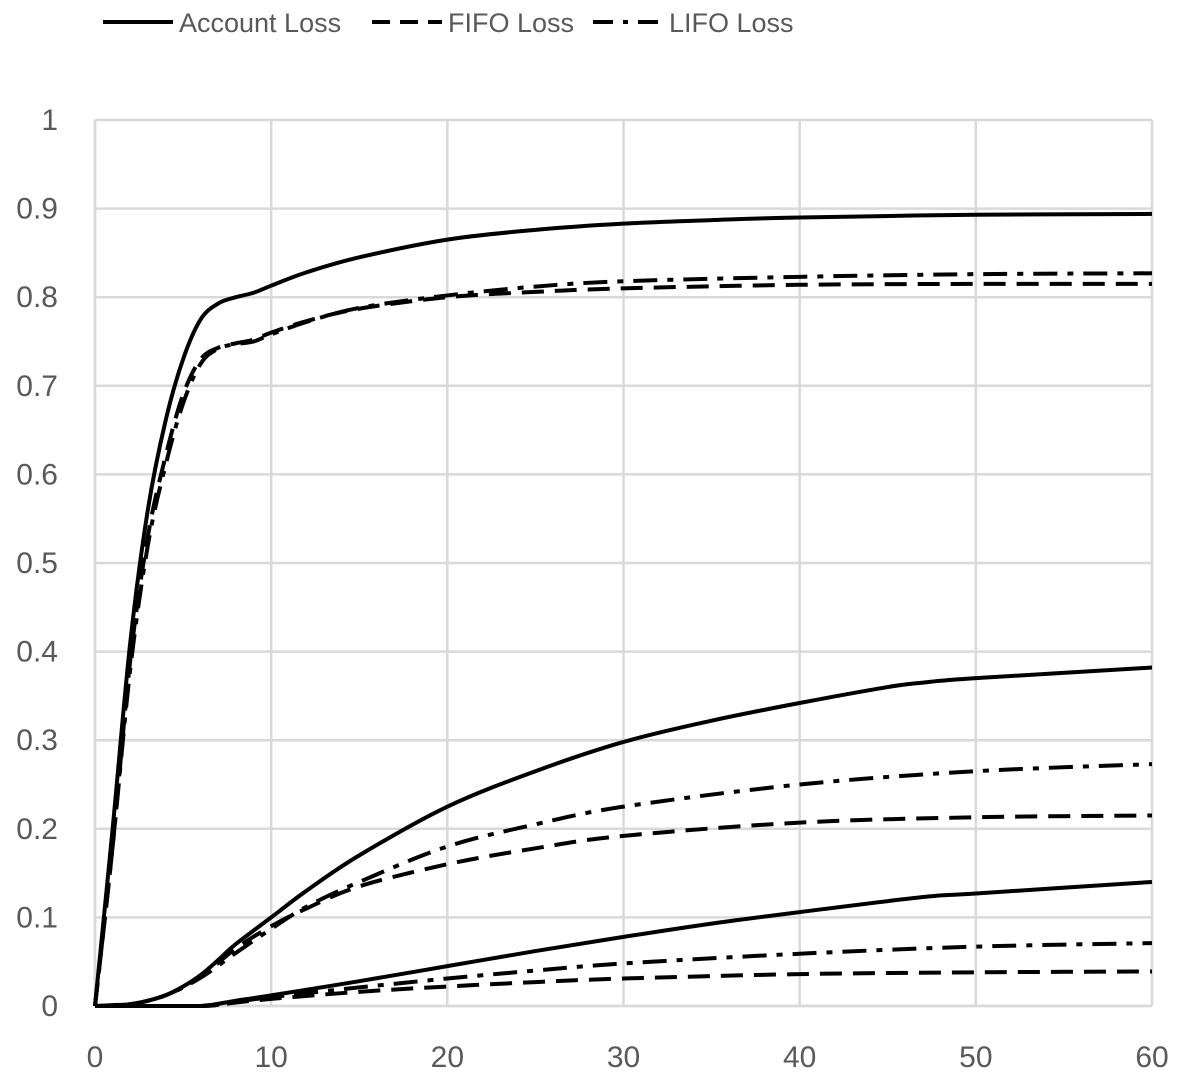 The height and width of the screenshot is (1076, 1183). I want to click on x-tick-label: 10, so click(270, 1057).